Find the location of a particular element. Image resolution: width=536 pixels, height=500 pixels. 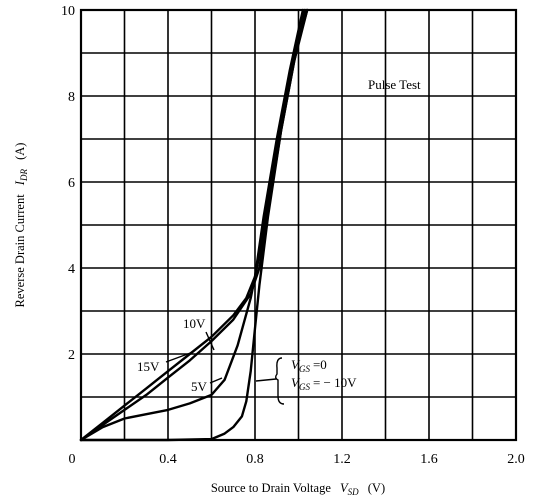

pointer-15v is located at coordinates (179, 357).